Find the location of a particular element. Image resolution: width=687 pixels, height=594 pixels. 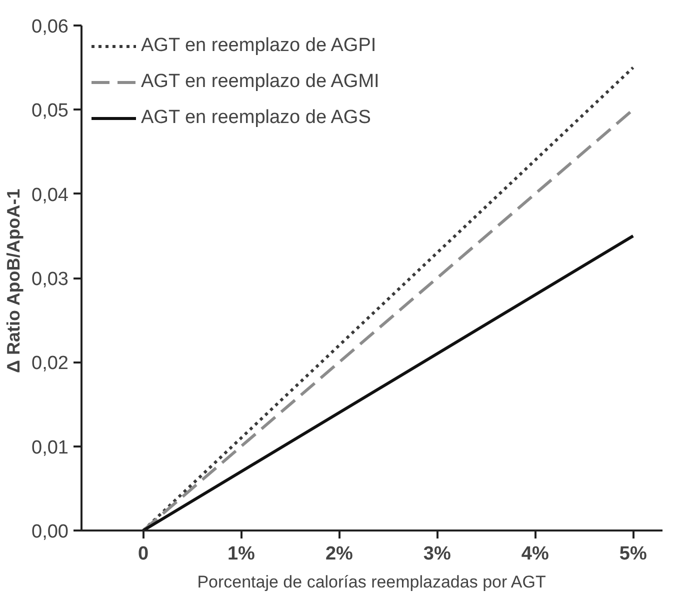

x-tick-label: 3% is located at coordinates (437, 554).